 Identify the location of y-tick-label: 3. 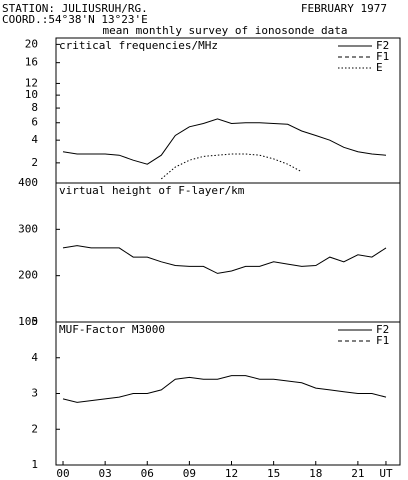
(34, 393).